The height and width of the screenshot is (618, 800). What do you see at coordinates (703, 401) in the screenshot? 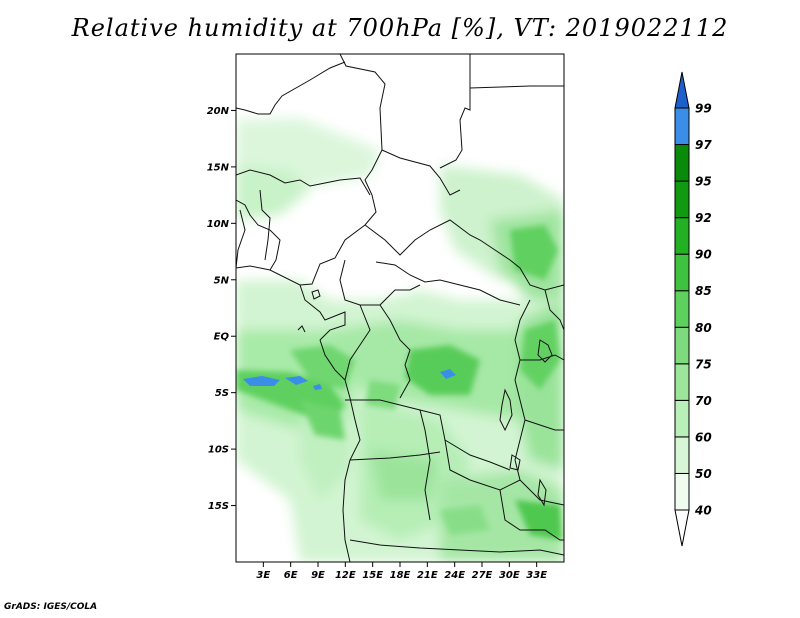
I see `colorbar-label: 70` at bounding box center [703, 401].